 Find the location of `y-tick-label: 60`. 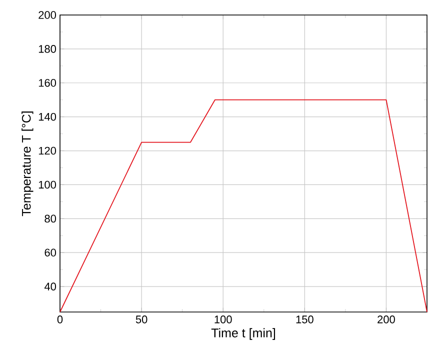

y-tick-label: 60 is located at coordinates (50, 252).